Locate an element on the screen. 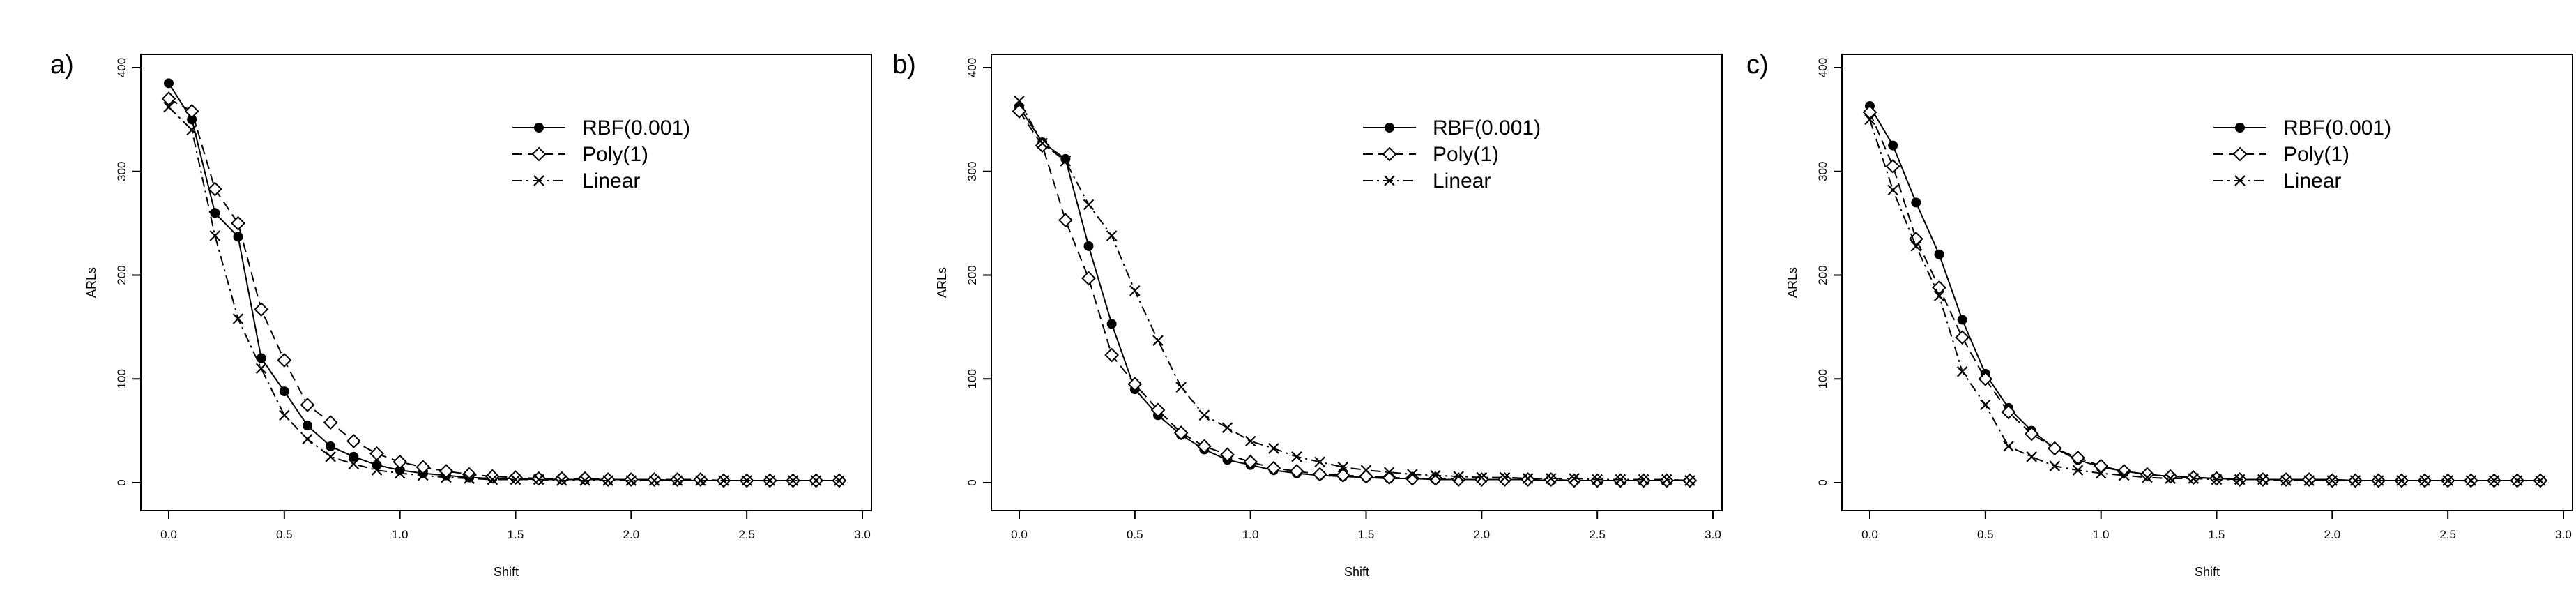 The image size is (2576, 604). y-tick-label: 400 is located at coordinates (122, 68).